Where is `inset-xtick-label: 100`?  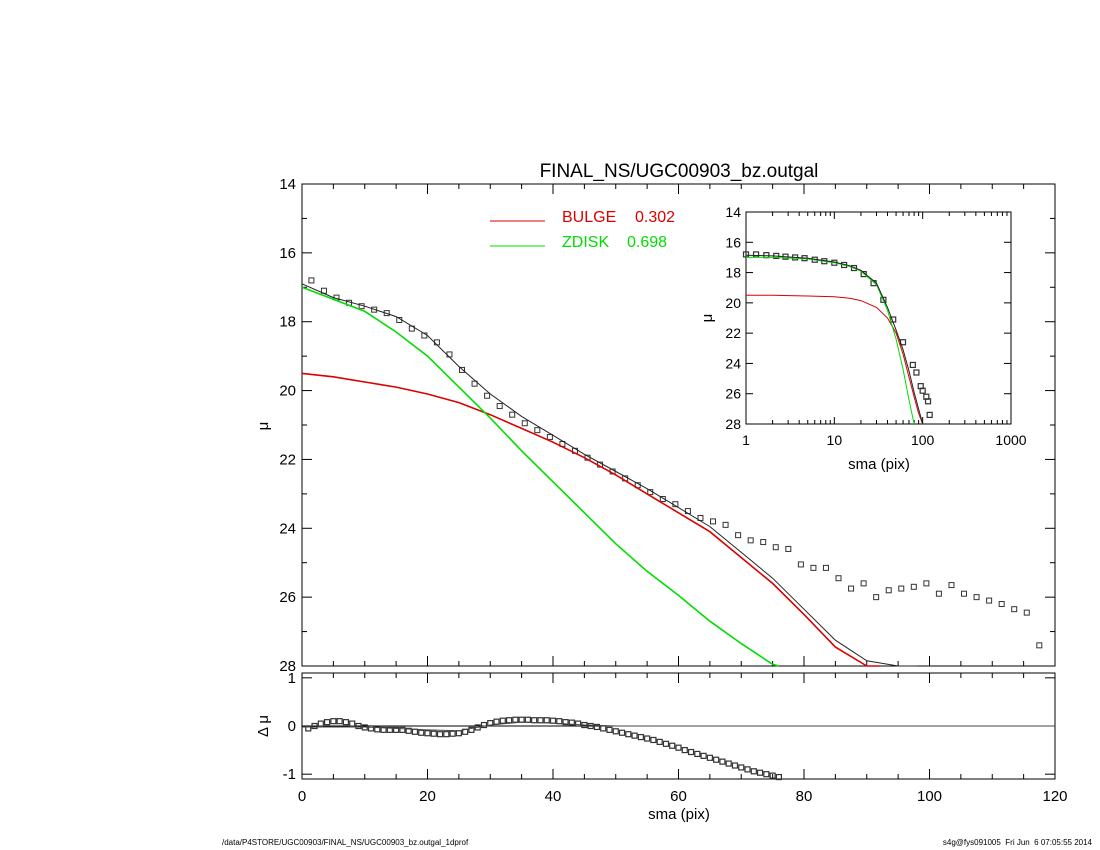 inset-xtick-label: 100 is located at coordinates (923, 440).